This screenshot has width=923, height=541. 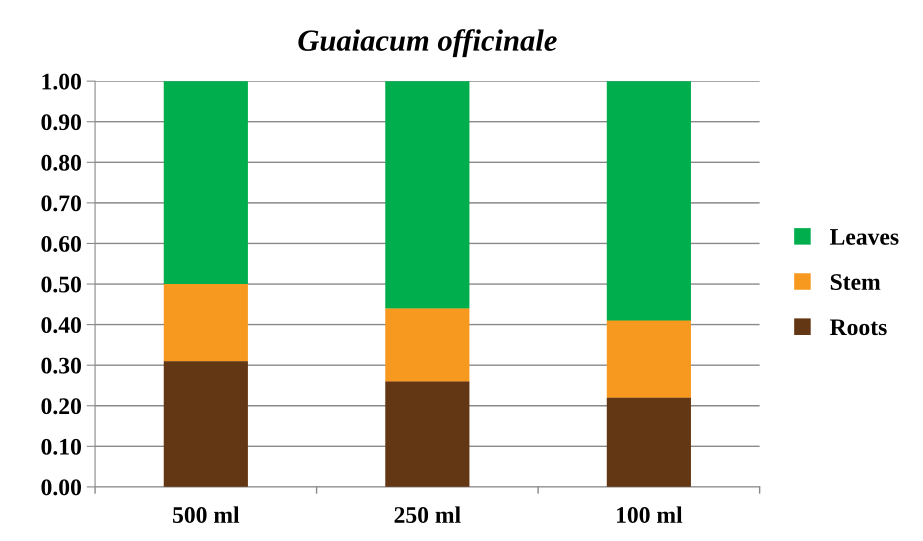 I want to click on y-tick-label: 0.20, so click(x=61, y=406).